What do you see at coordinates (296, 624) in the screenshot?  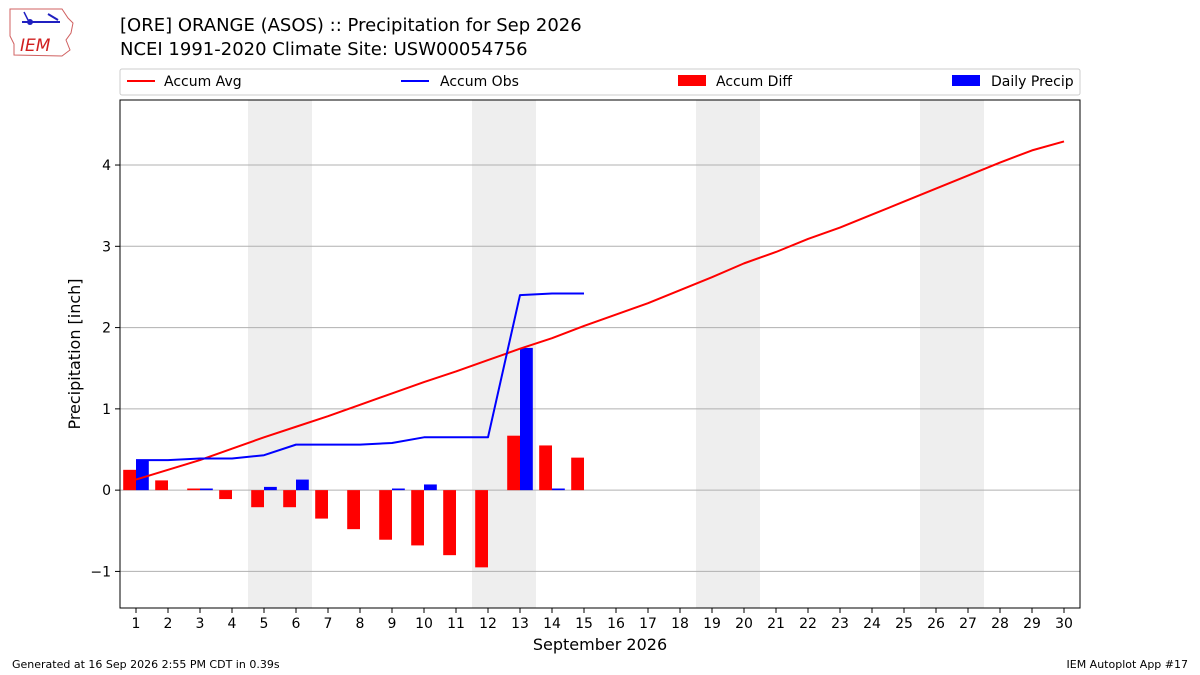 I see `xtick-label-6: 6` at bounding box center [296, 624].